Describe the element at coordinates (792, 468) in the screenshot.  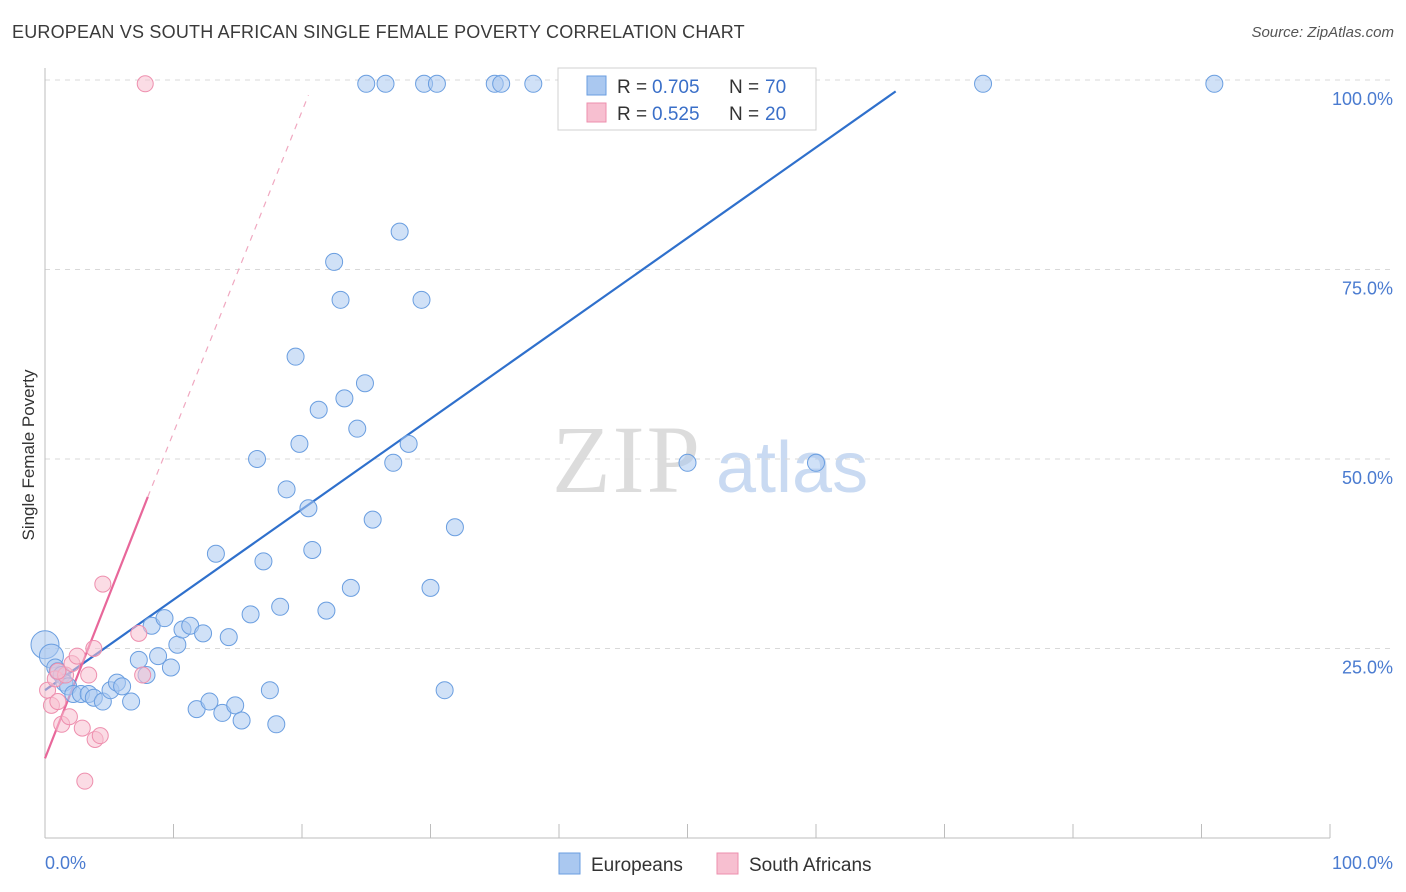
I see `watermark-atlas: atlas` at that location.